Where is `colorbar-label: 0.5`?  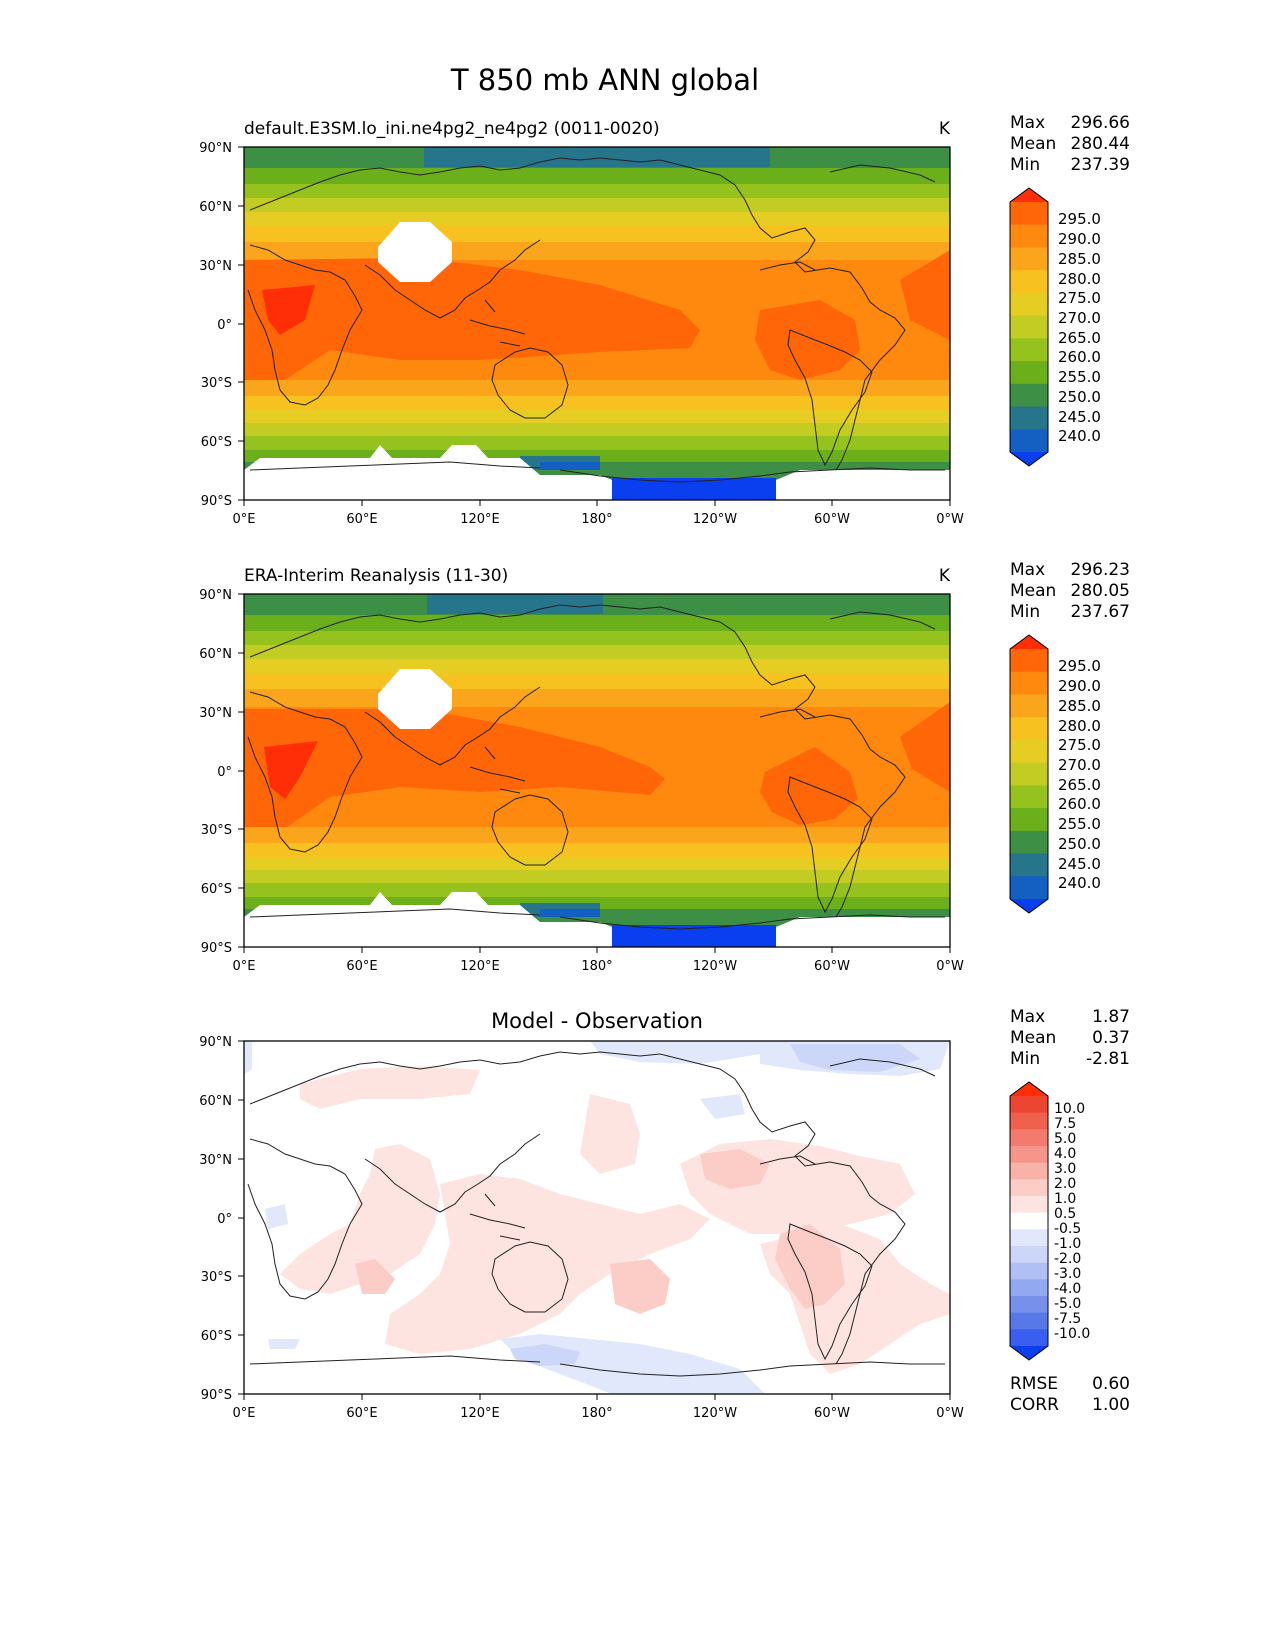
colorbar-label: 0.5 is located at coordinates (1065, 1214).